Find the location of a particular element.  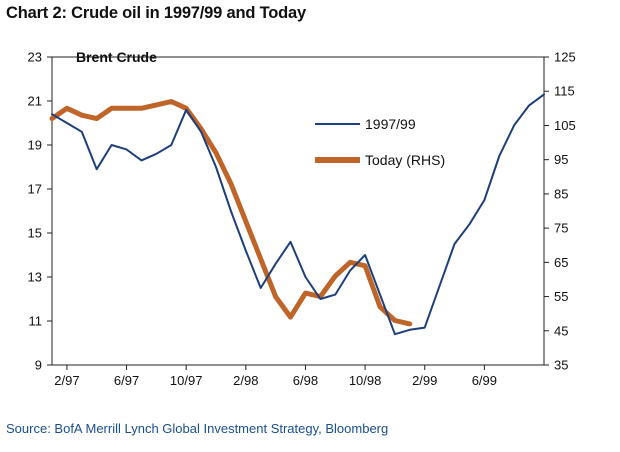

x-tick-label: 10/98 is located at coordinates (365, 380).